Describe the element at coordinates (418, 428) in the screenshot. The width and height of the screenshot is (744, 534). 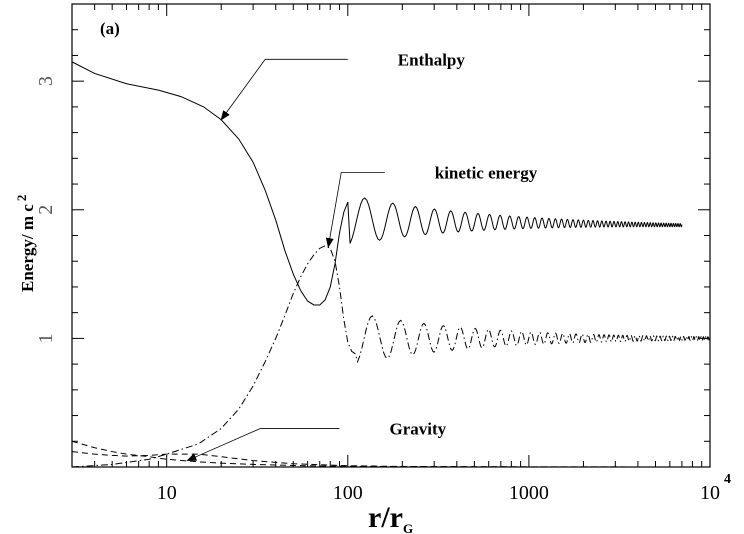
I see `annotation-label-gravity: Gravity` at that location.